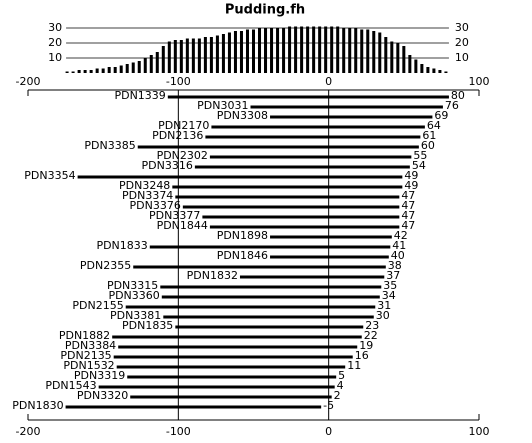  Describe the element at coordinates (109, 145) in the screenshot. I see `bar-label: PDN3385` at that location.